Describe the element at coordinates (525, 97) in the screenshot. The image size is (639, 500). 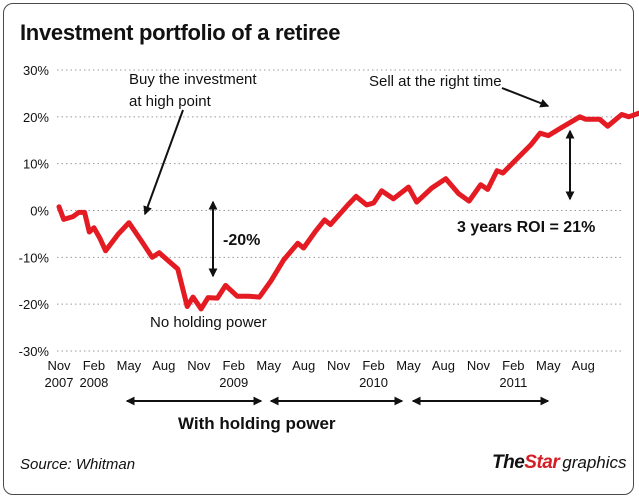
I see `sell-arrow` at that location.